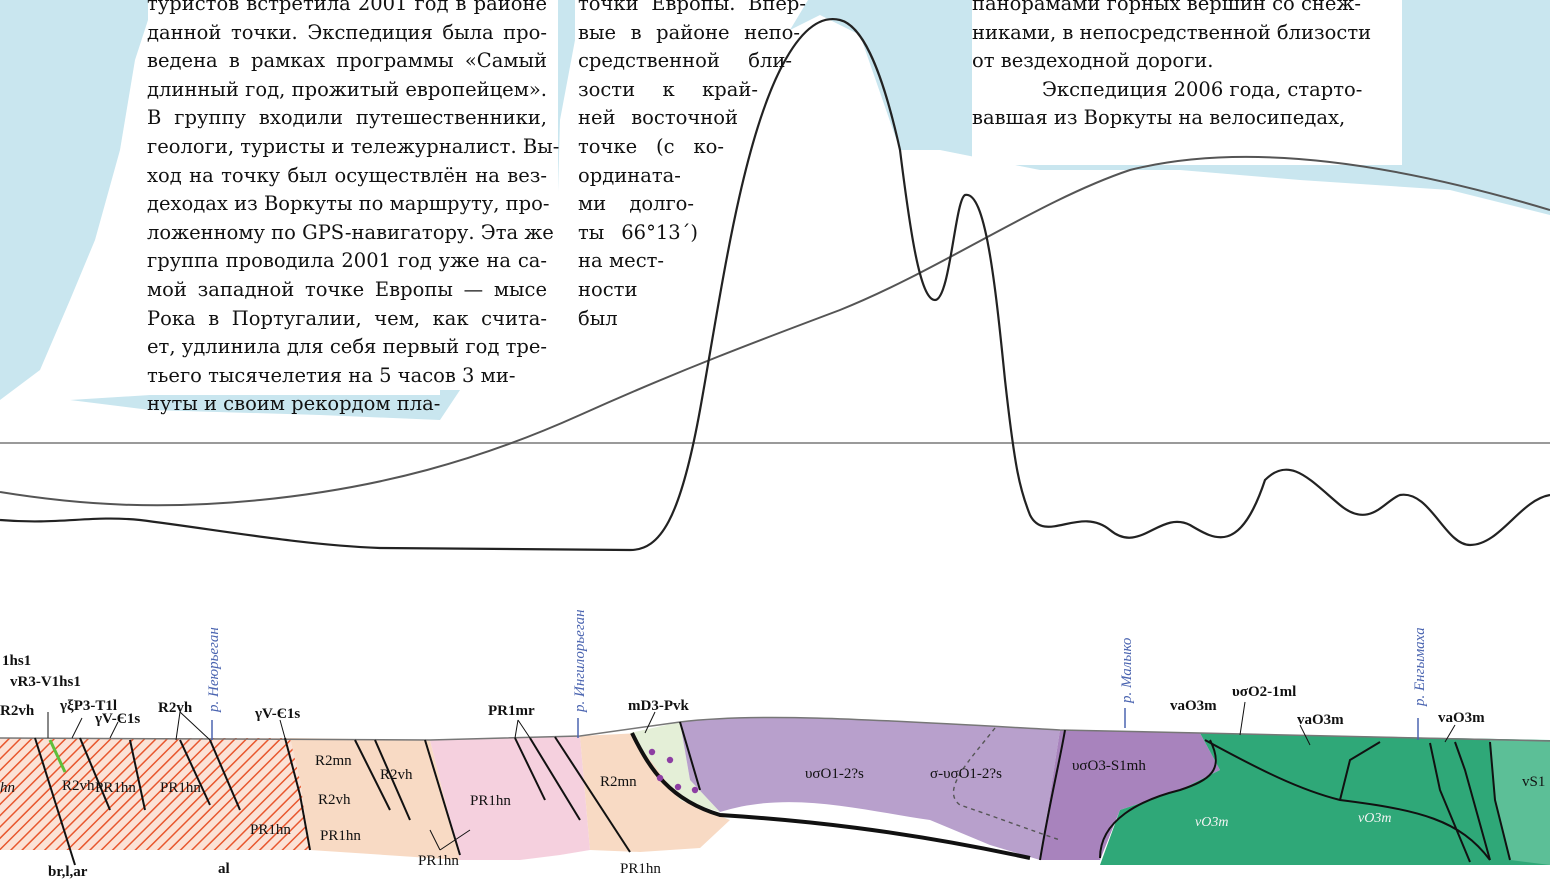 The image size is (1550, 884). What do you see at coordinates (347, 261) in the screenshot?
I see `text-line: группа проводила 2001 год уже на са-` at bounding box center [347, 261].